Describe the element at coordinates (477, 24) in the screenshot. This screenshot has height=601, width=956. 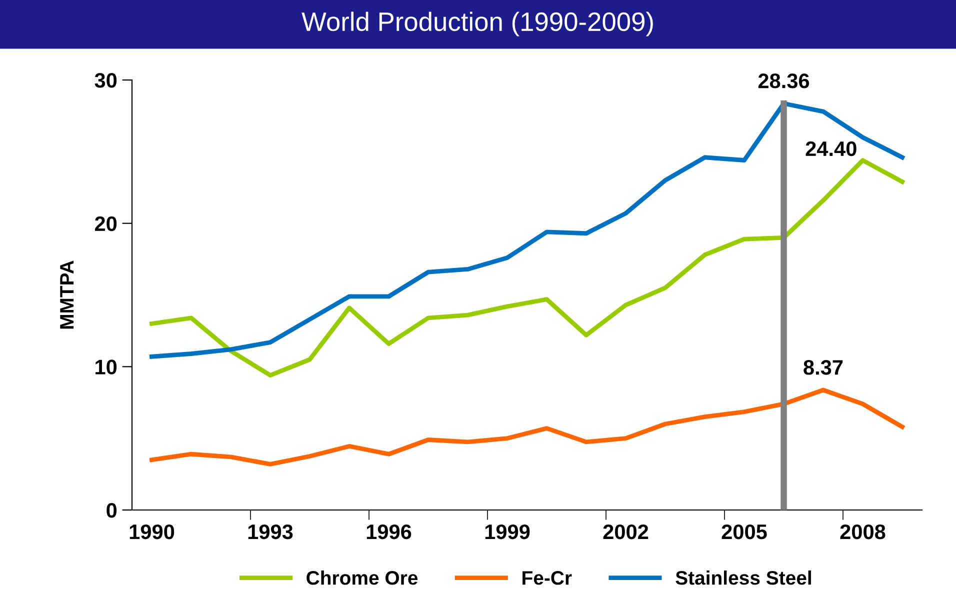
I see `chart-title: World Production (1990-2009)` at that location.